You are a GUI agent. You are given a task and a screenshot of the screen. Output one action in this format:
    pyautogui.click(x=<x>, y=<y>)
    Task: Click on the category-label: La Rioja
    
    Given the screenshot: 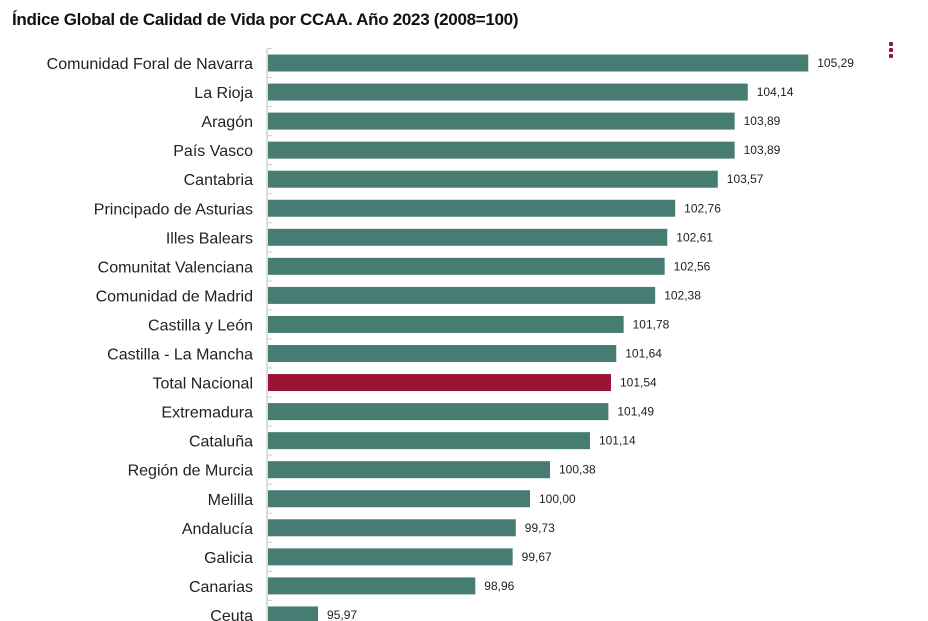 What is the action you would take?
    pyautogui.click(x=223, y=93)
    